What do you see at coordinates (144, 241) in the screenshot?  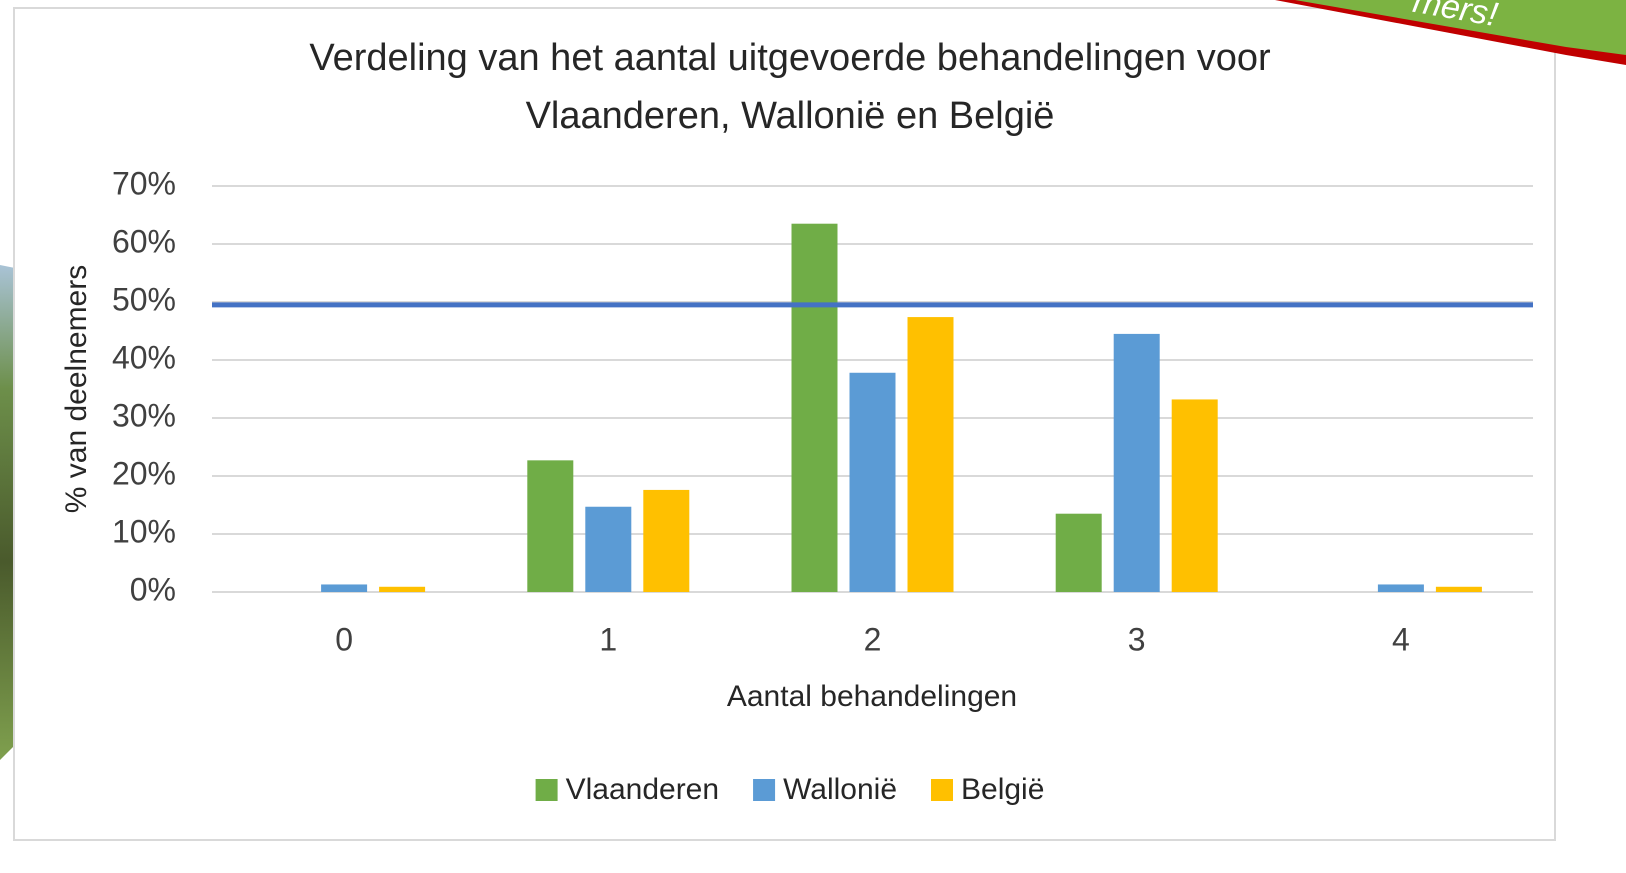 I see `y-tick-label: 60%` at bounding box center [144, 241].